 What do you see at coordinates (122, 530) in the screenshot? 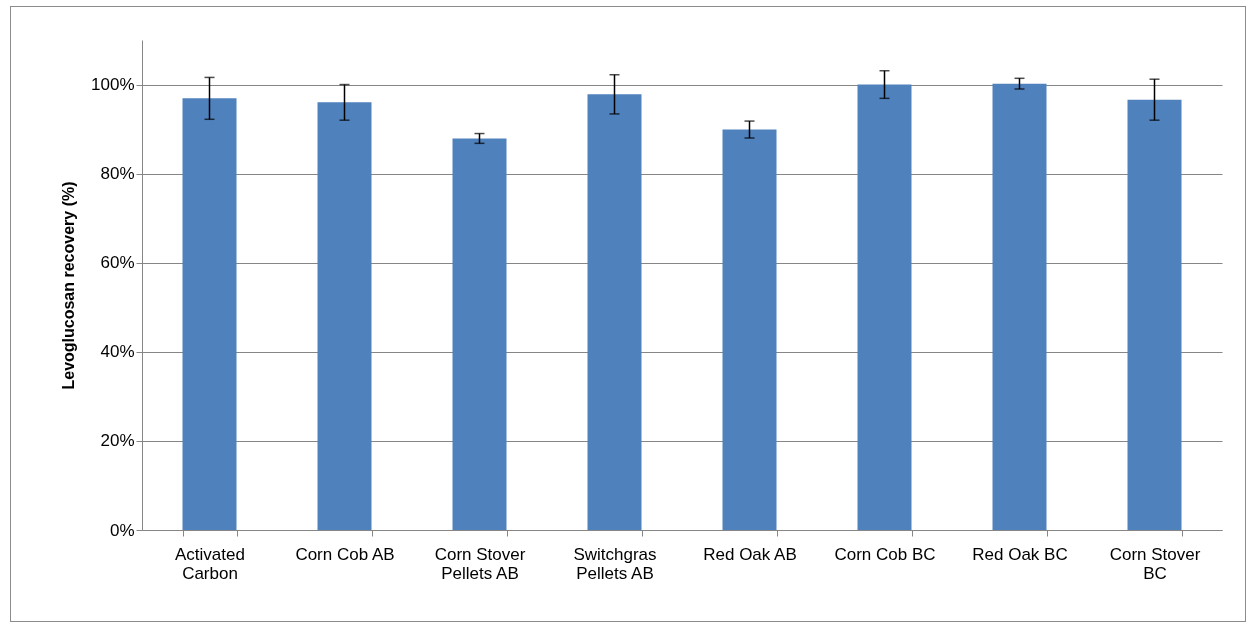
I see `y-tick-label: 0%` at bounding box center [122, 530].